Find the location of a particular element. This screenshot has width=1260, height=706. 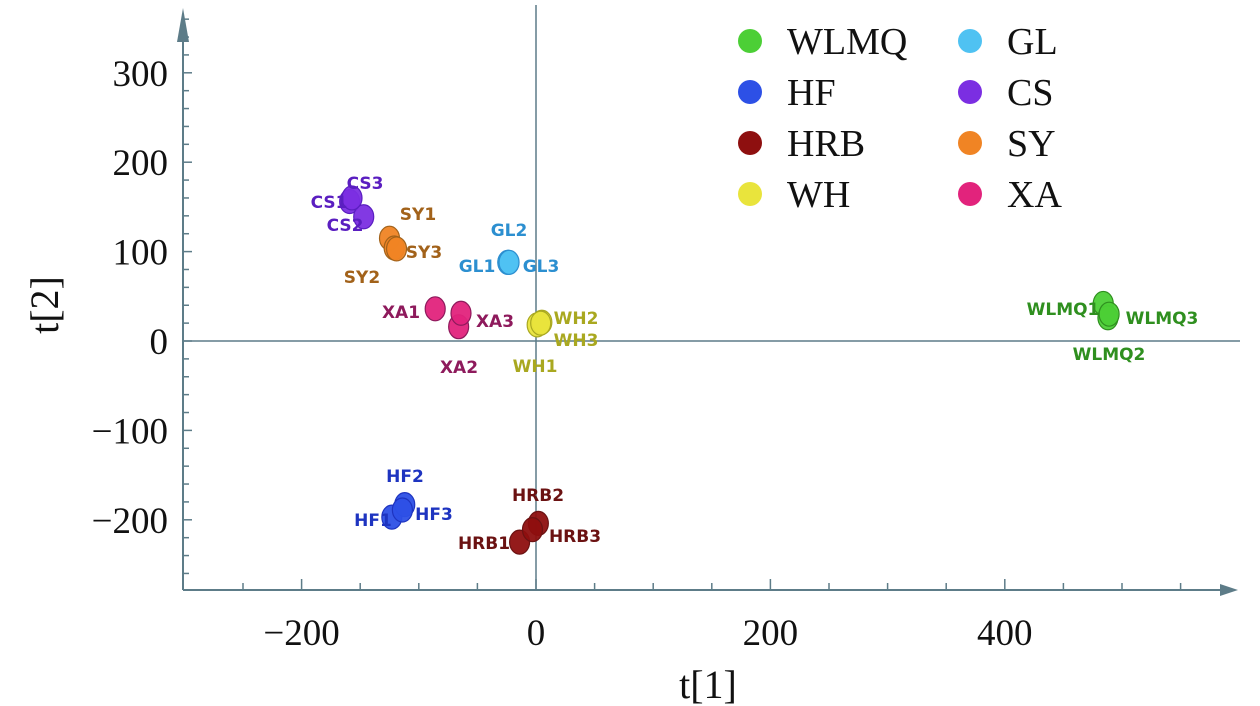

point-label-xa3: XA3 is located at coordinates (495, 322).